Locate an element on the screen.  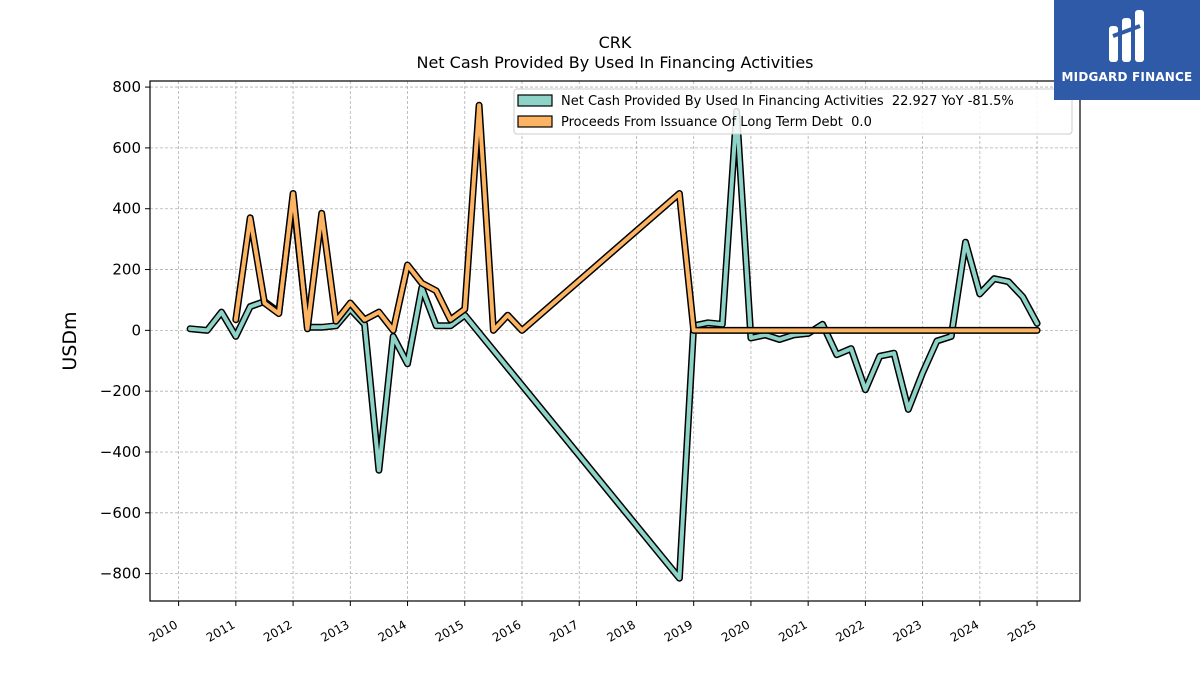
chart-title: CRK is located at coordinates (615, 42).